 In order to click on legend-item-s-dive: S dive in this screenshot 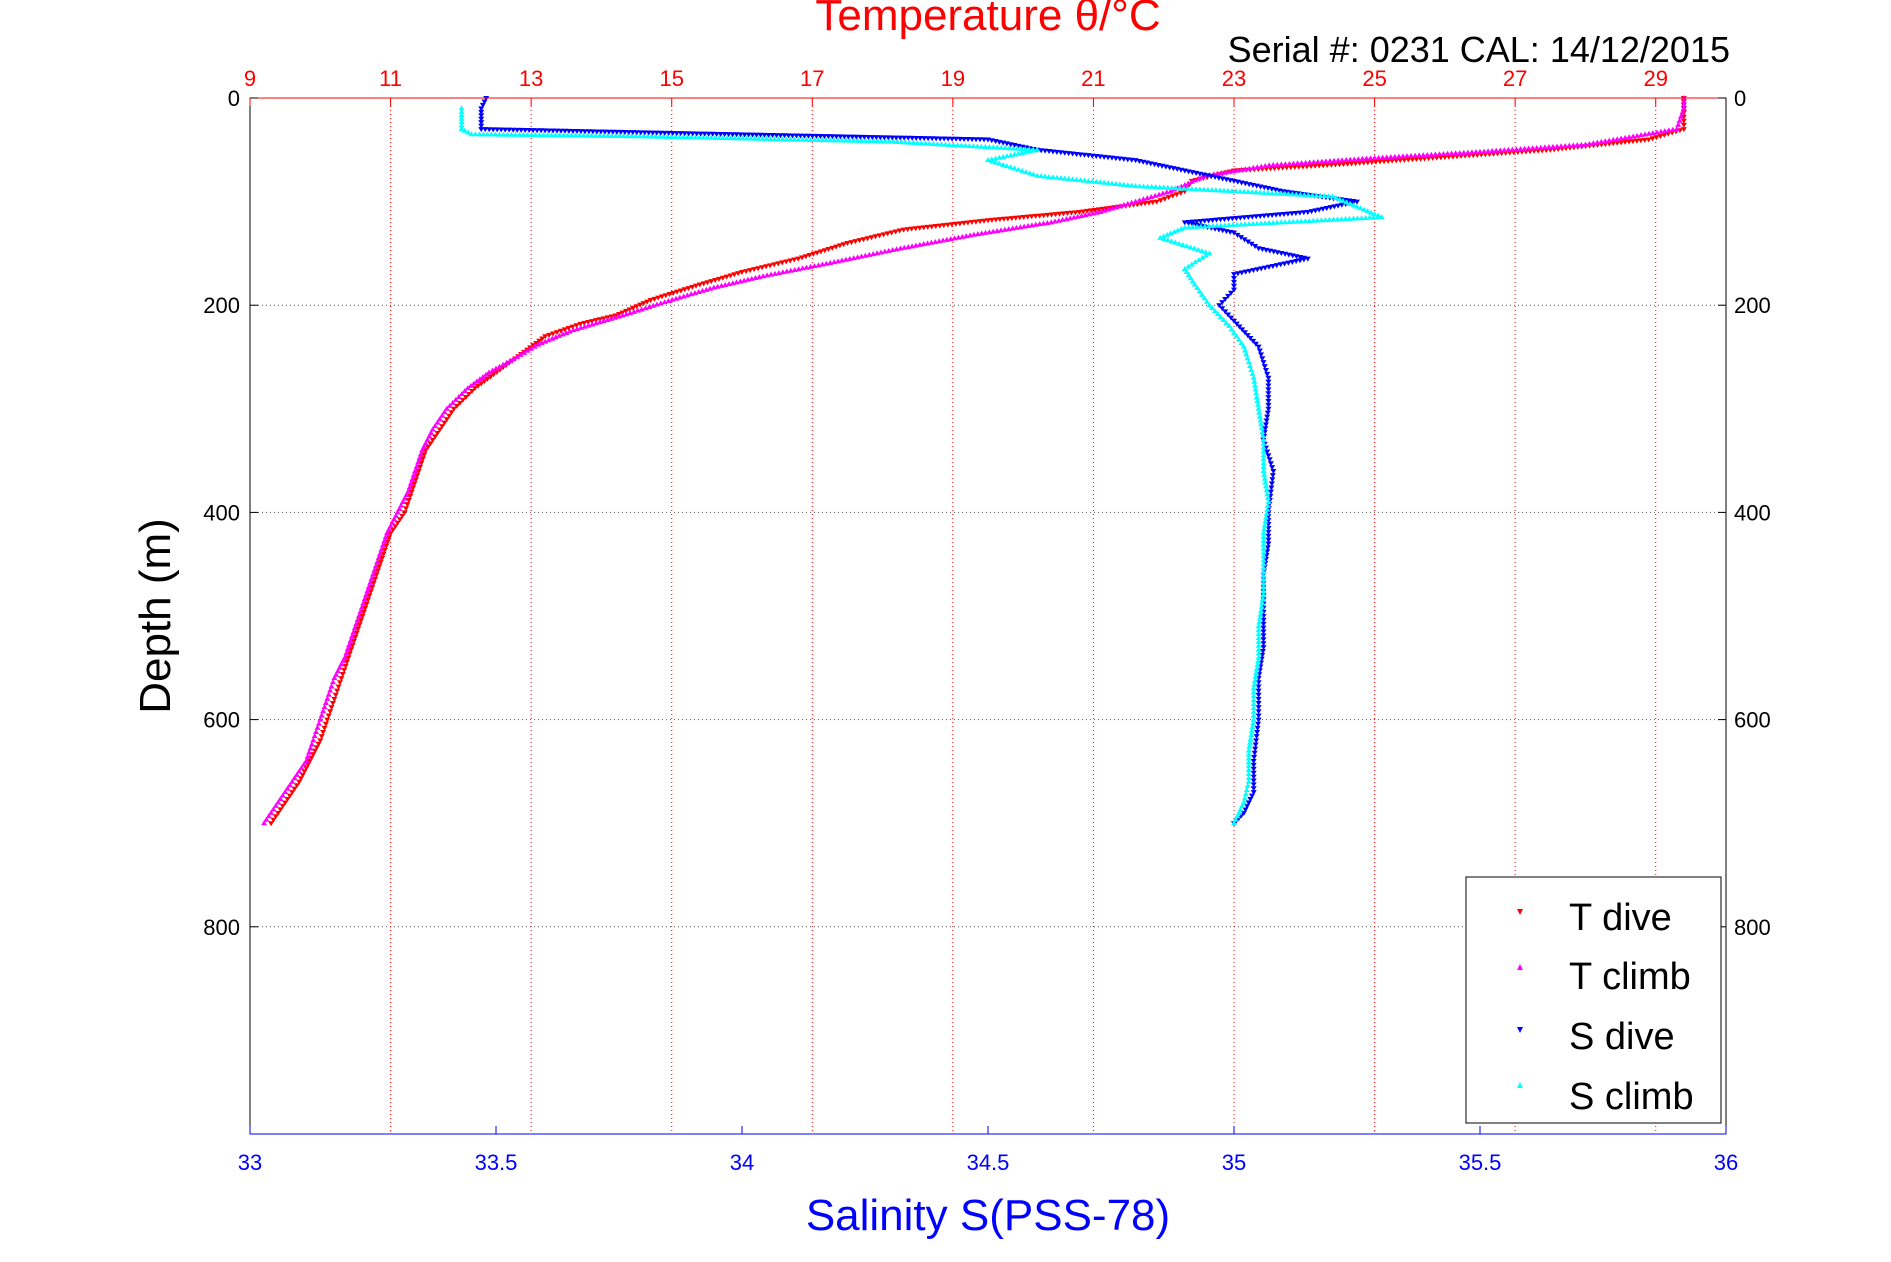, I will do `click(1596, 1037)`.